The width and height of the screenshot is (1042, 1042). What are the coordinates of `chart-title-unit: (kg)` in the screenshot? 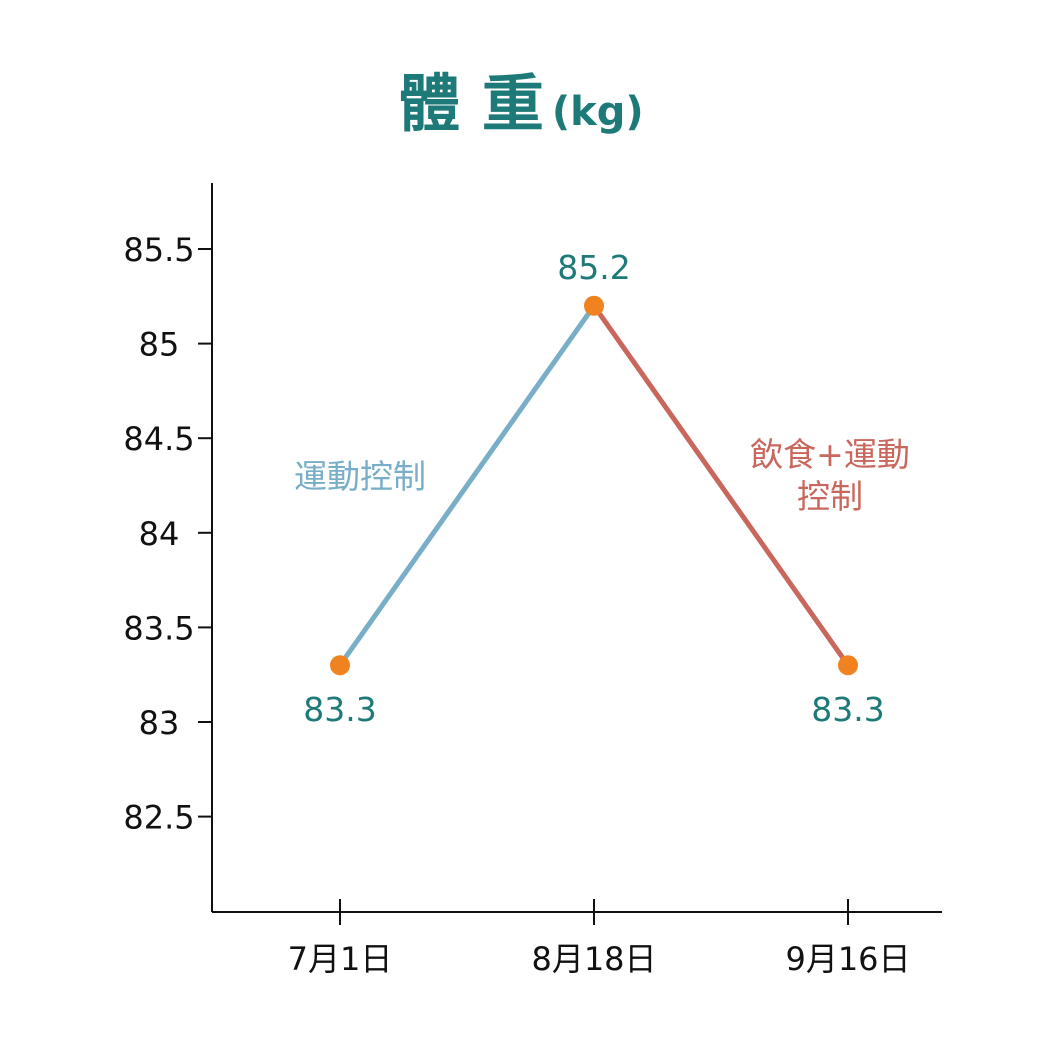 It's located at (598, 112).